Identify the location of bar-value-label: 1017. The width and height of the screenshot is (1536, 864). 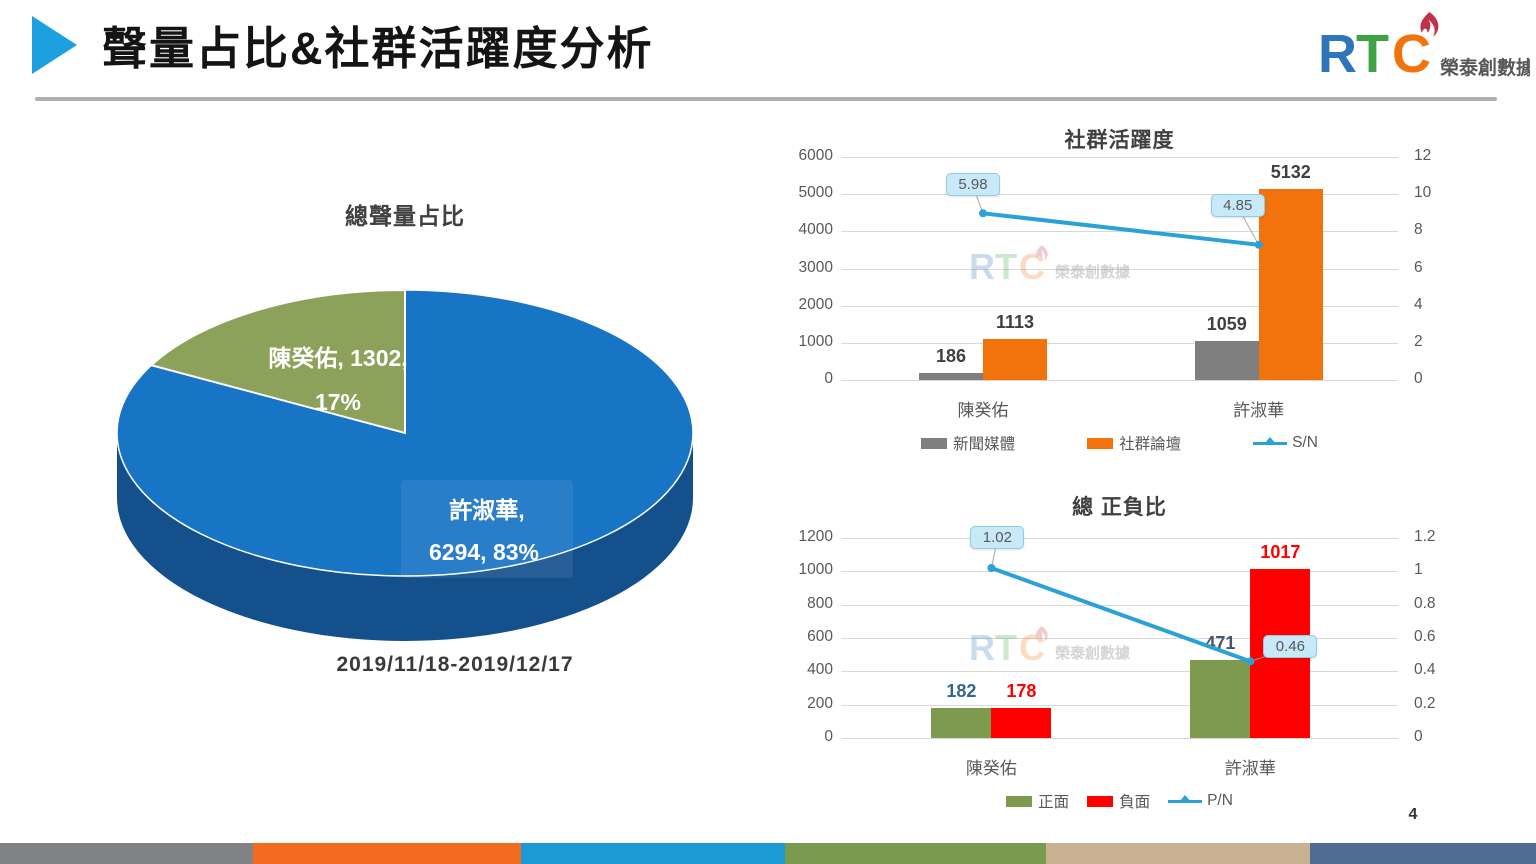
(1280, 551).